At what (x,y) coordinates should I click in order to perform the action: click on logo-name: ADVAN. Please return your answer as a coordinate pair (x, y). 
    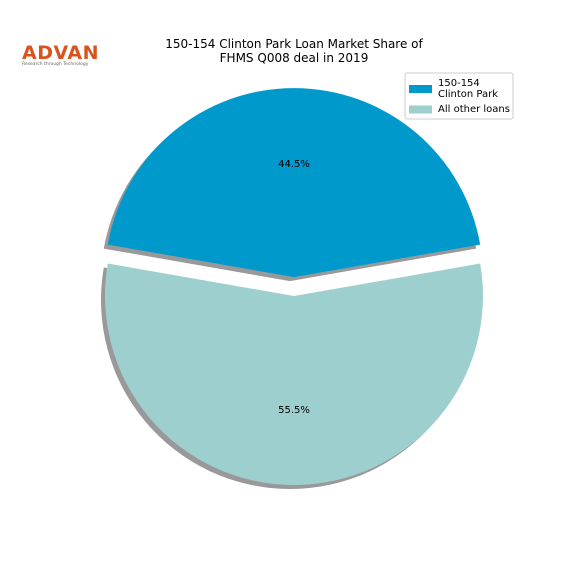
    Looking at the image, I should click on (60, 53).